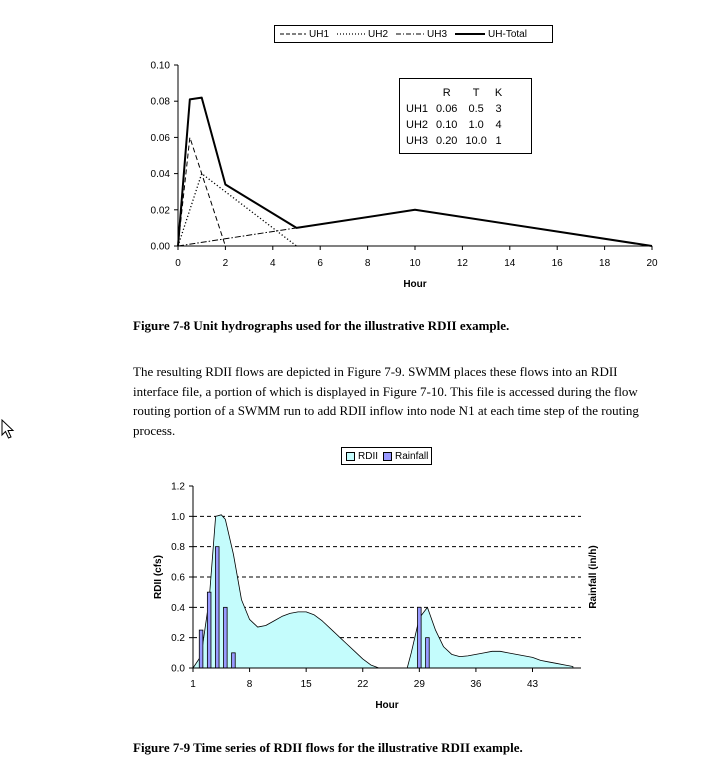 The height and width of the screenshot is (777, 711). I want to click on series-line-uh2, so click(237, 209).